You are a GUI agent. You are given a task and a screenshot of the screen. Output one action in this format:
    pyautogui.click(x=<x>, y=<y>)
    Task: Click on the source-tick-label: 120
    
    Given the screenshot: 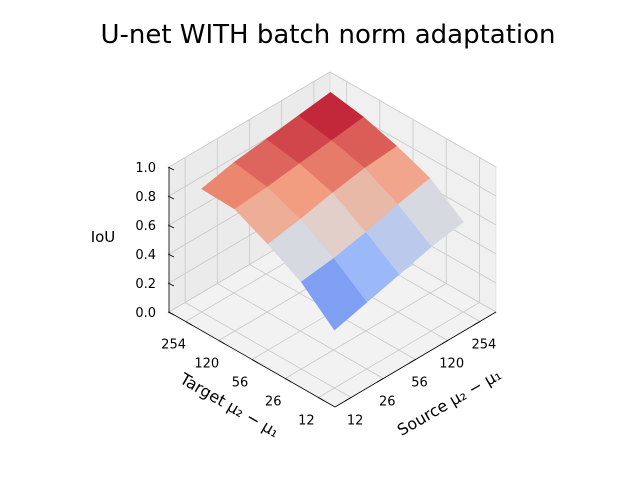 What is the action you would take?
    pyautogui.click(x=451, y=364)
    